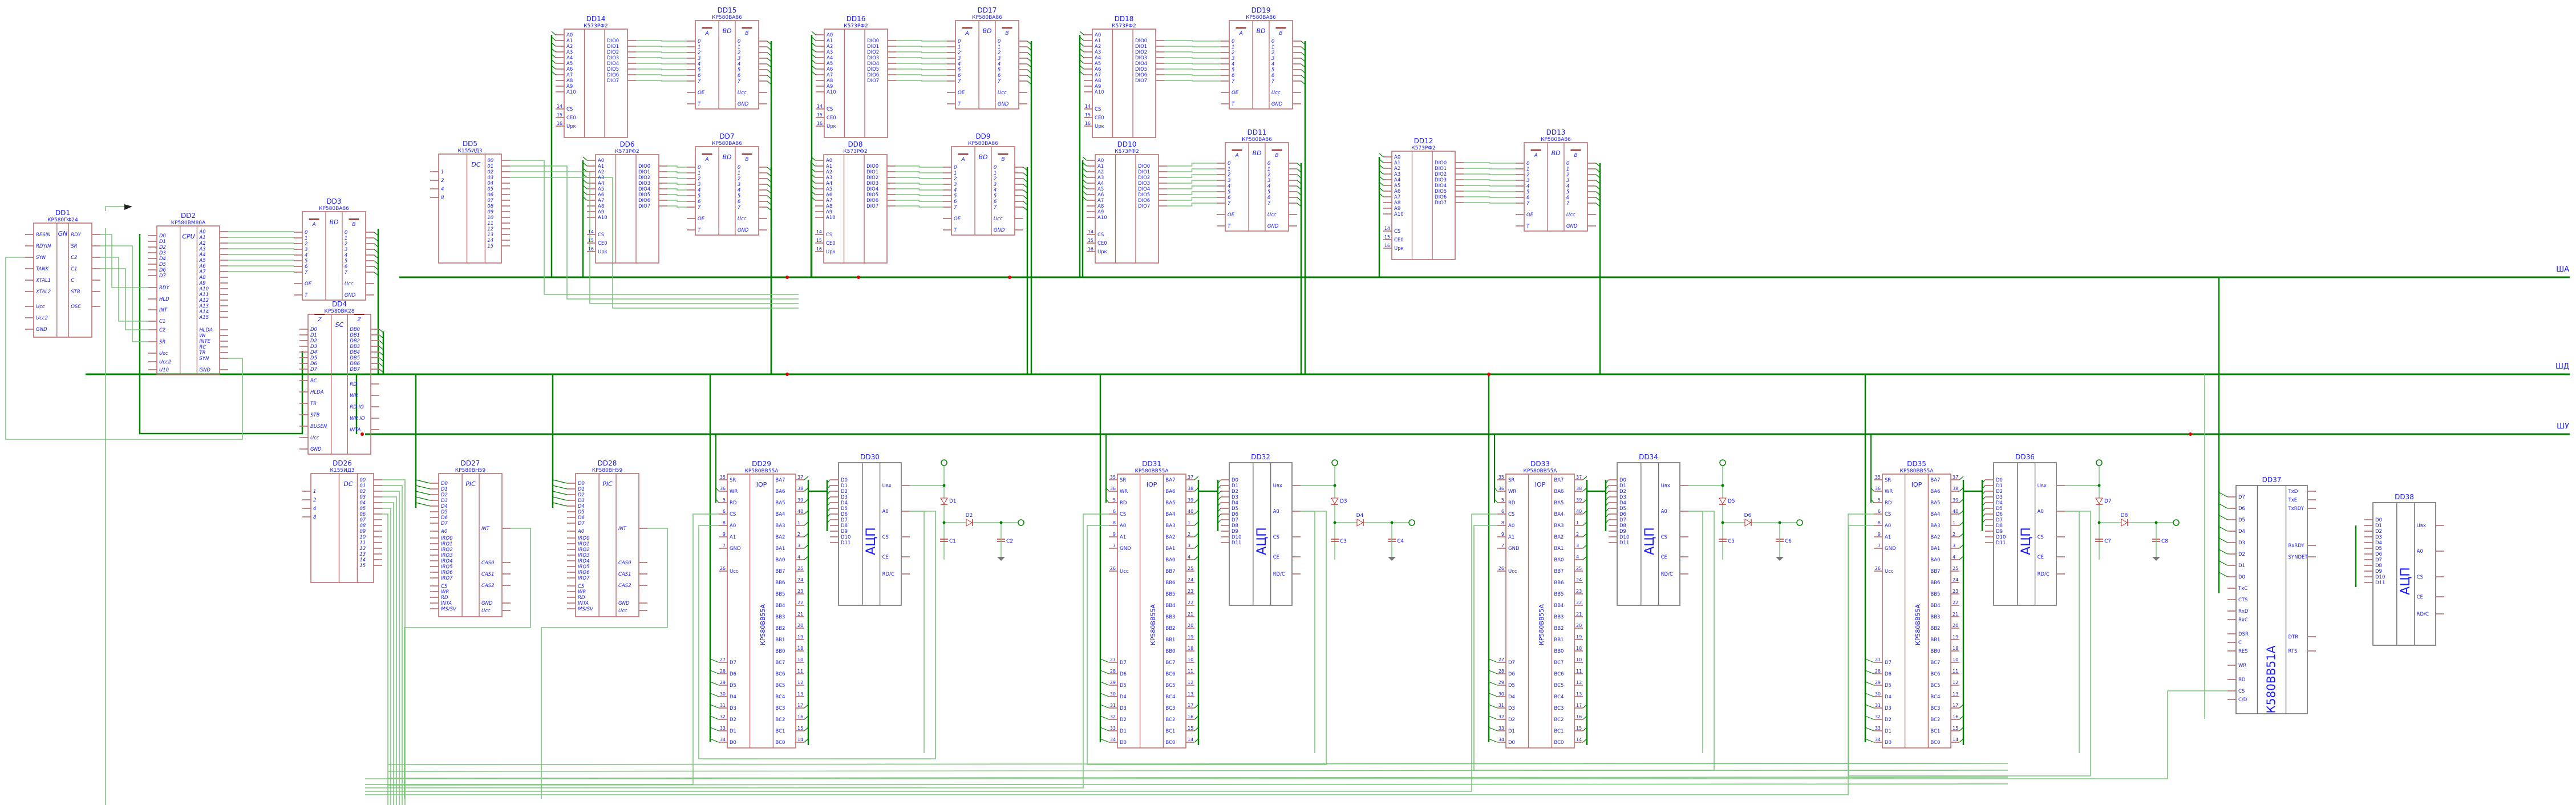 The height and width of the screenshot is (805, 2576). What do you see at coordinates (888, 574) in the screenshot?
I see `pin-label: RD/C` at bounding box center [888, 574].